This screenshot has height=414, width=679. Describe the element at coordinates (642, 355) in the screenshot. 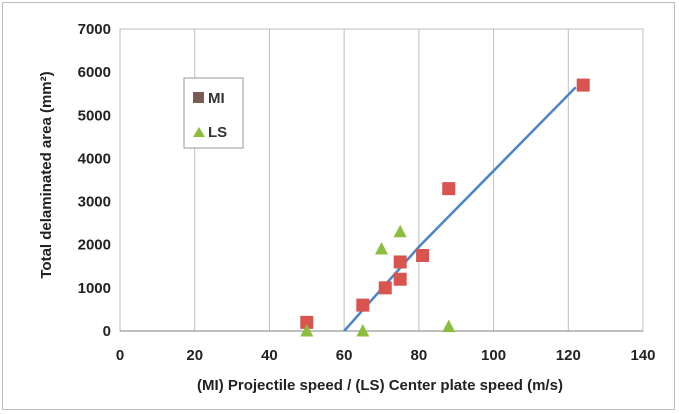

I see `x-tick-label: 140` at that location.